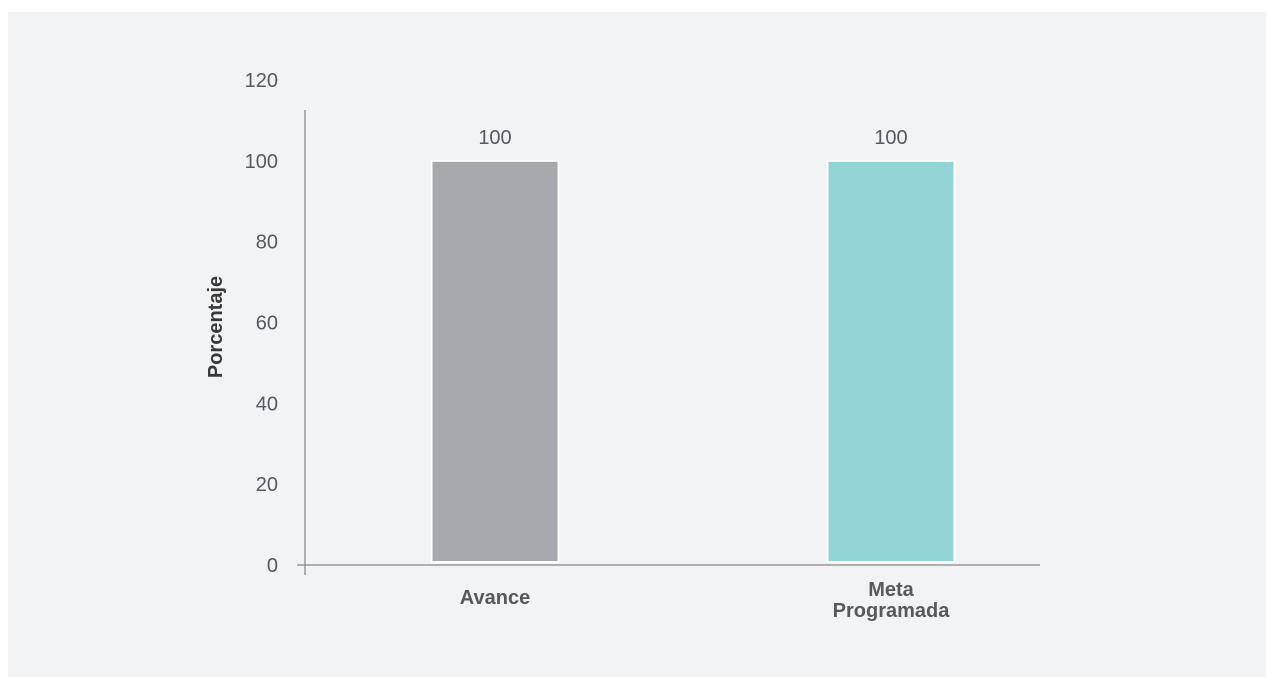  I want to click on y-axis-ticks: 0 20 40 60 80 100 120, so click(261, 323).